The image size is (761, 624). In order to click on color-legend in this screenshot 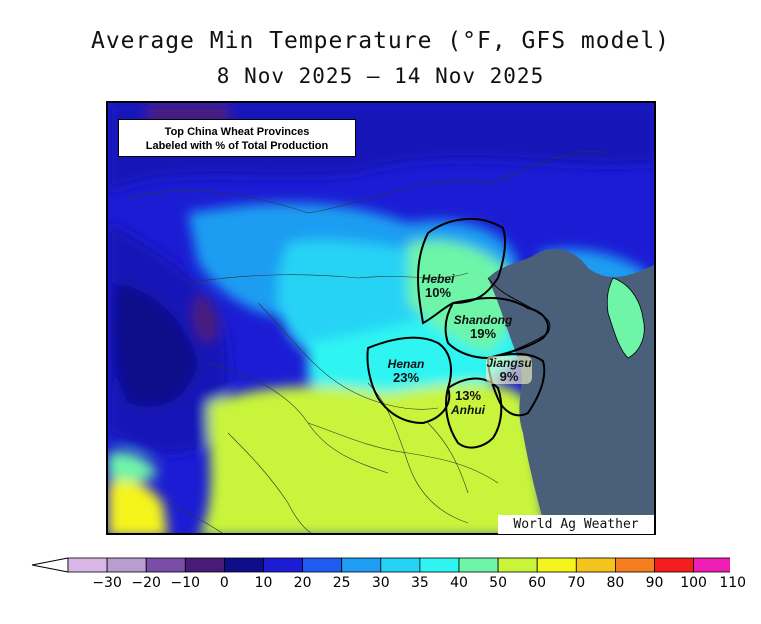, I will do `click(380, 565)`.